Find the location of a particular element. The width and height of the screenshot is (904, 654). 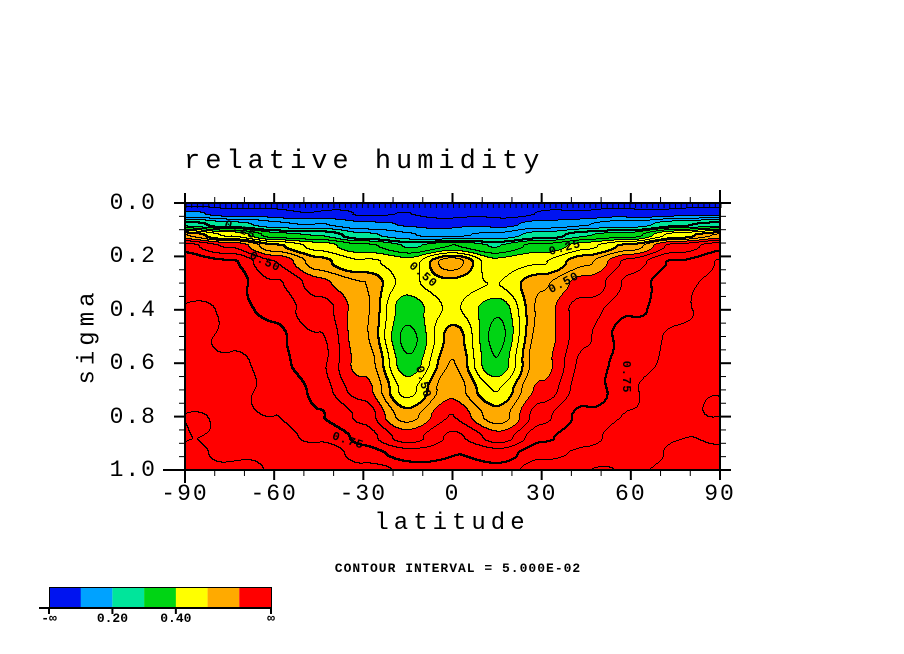

colorbar-tick-label: 0.20 is located at coordinates (112, 618).